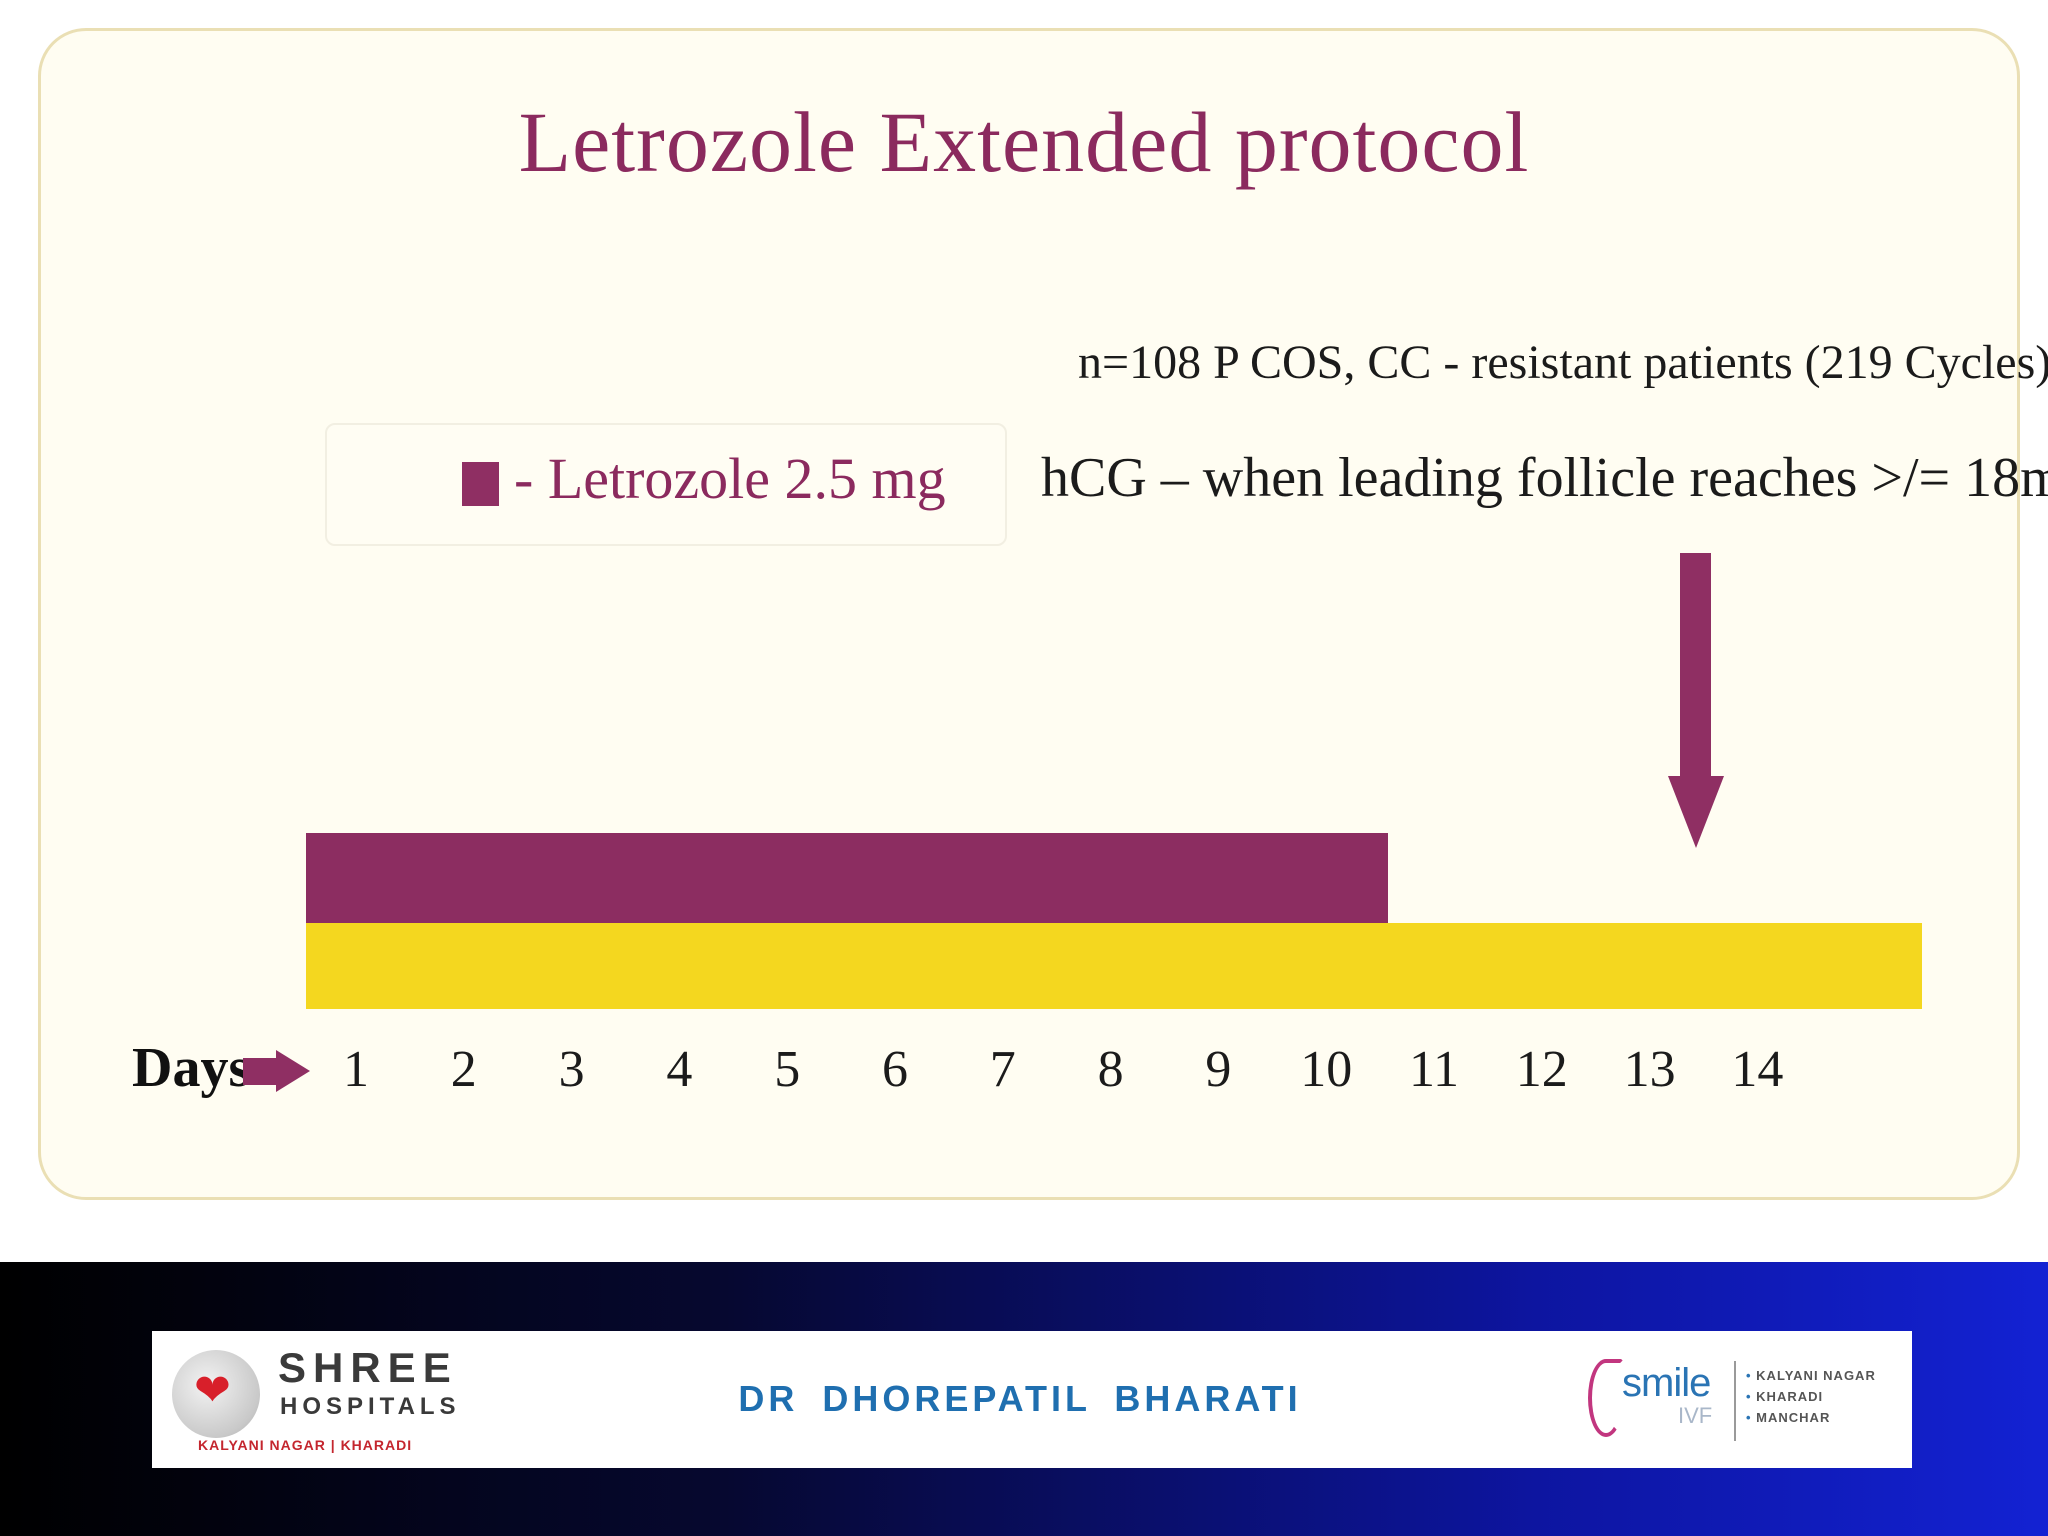 The height and width of the screenshot is (1536, 2048). I want to click on day-tick-label: 5, so click(787, 1069).